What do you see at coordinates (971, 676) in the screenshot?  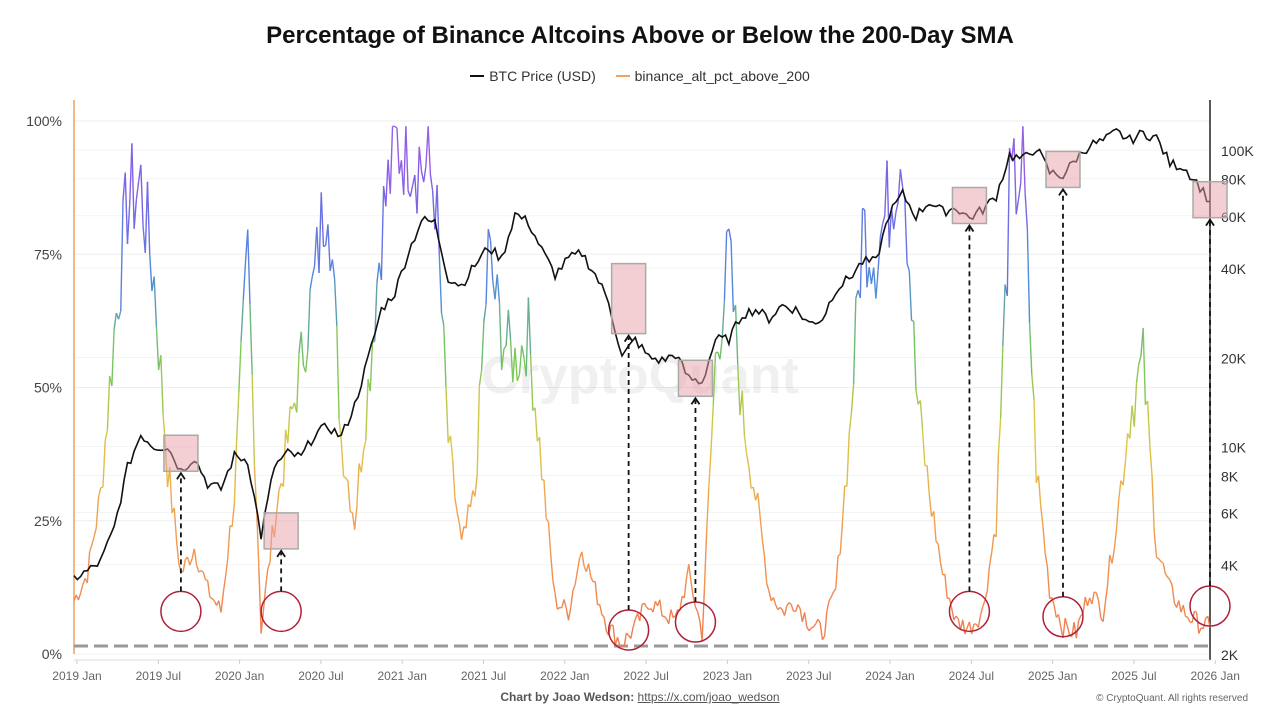 I see `x-tick-label: 2024 Jul` at bounding box center [971, 676].